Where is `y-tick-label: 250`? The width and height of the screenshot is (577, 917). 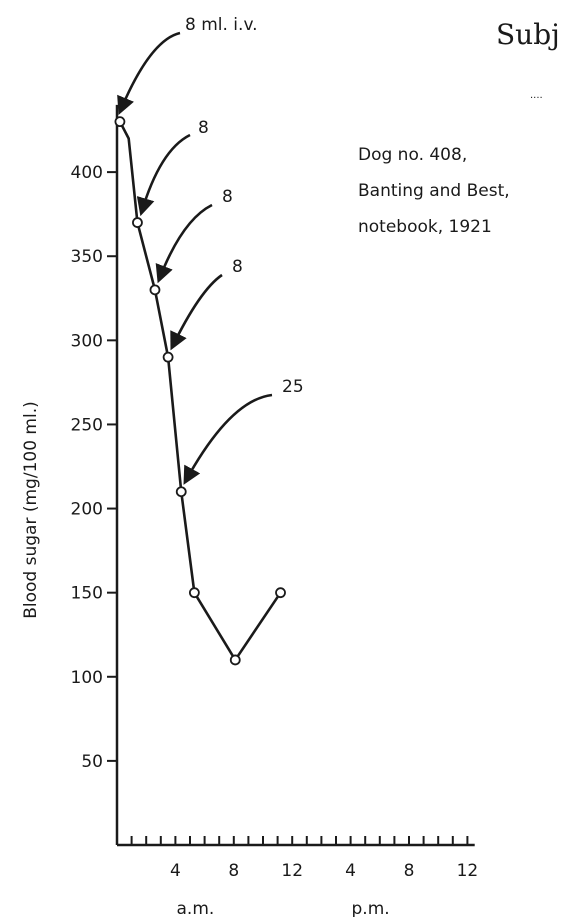
y-tick-label: 250 is located at coordinates (87, 425).